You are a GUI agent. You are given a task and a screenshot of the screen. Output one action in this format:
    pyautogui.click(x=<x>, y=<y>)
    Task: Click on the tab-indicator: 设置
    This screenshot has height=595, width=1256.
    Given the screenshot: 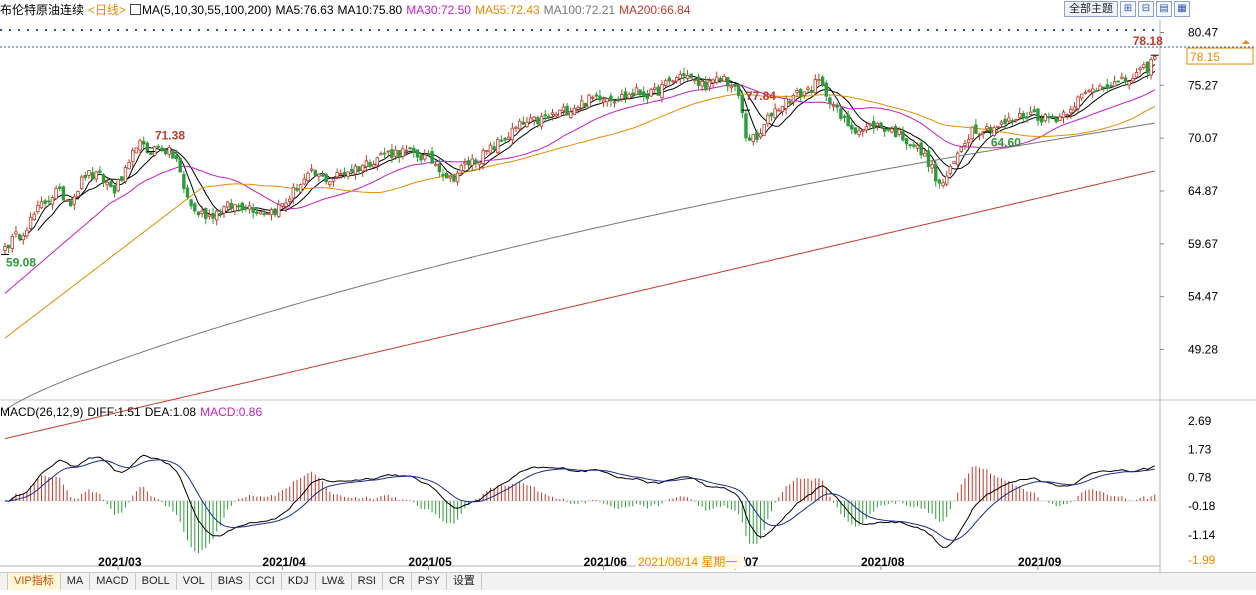 What is the action you would take?
    pyautogui.click(x=464, y=581)
    